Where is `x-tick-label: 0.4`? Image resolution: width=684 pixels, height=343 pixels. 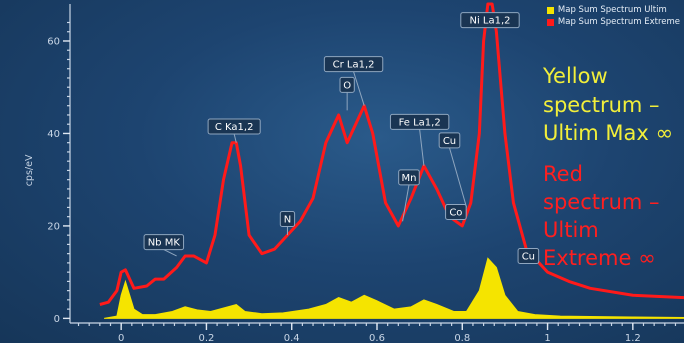 x-tick-label: 0.4 is located at coordinates (292, 338).